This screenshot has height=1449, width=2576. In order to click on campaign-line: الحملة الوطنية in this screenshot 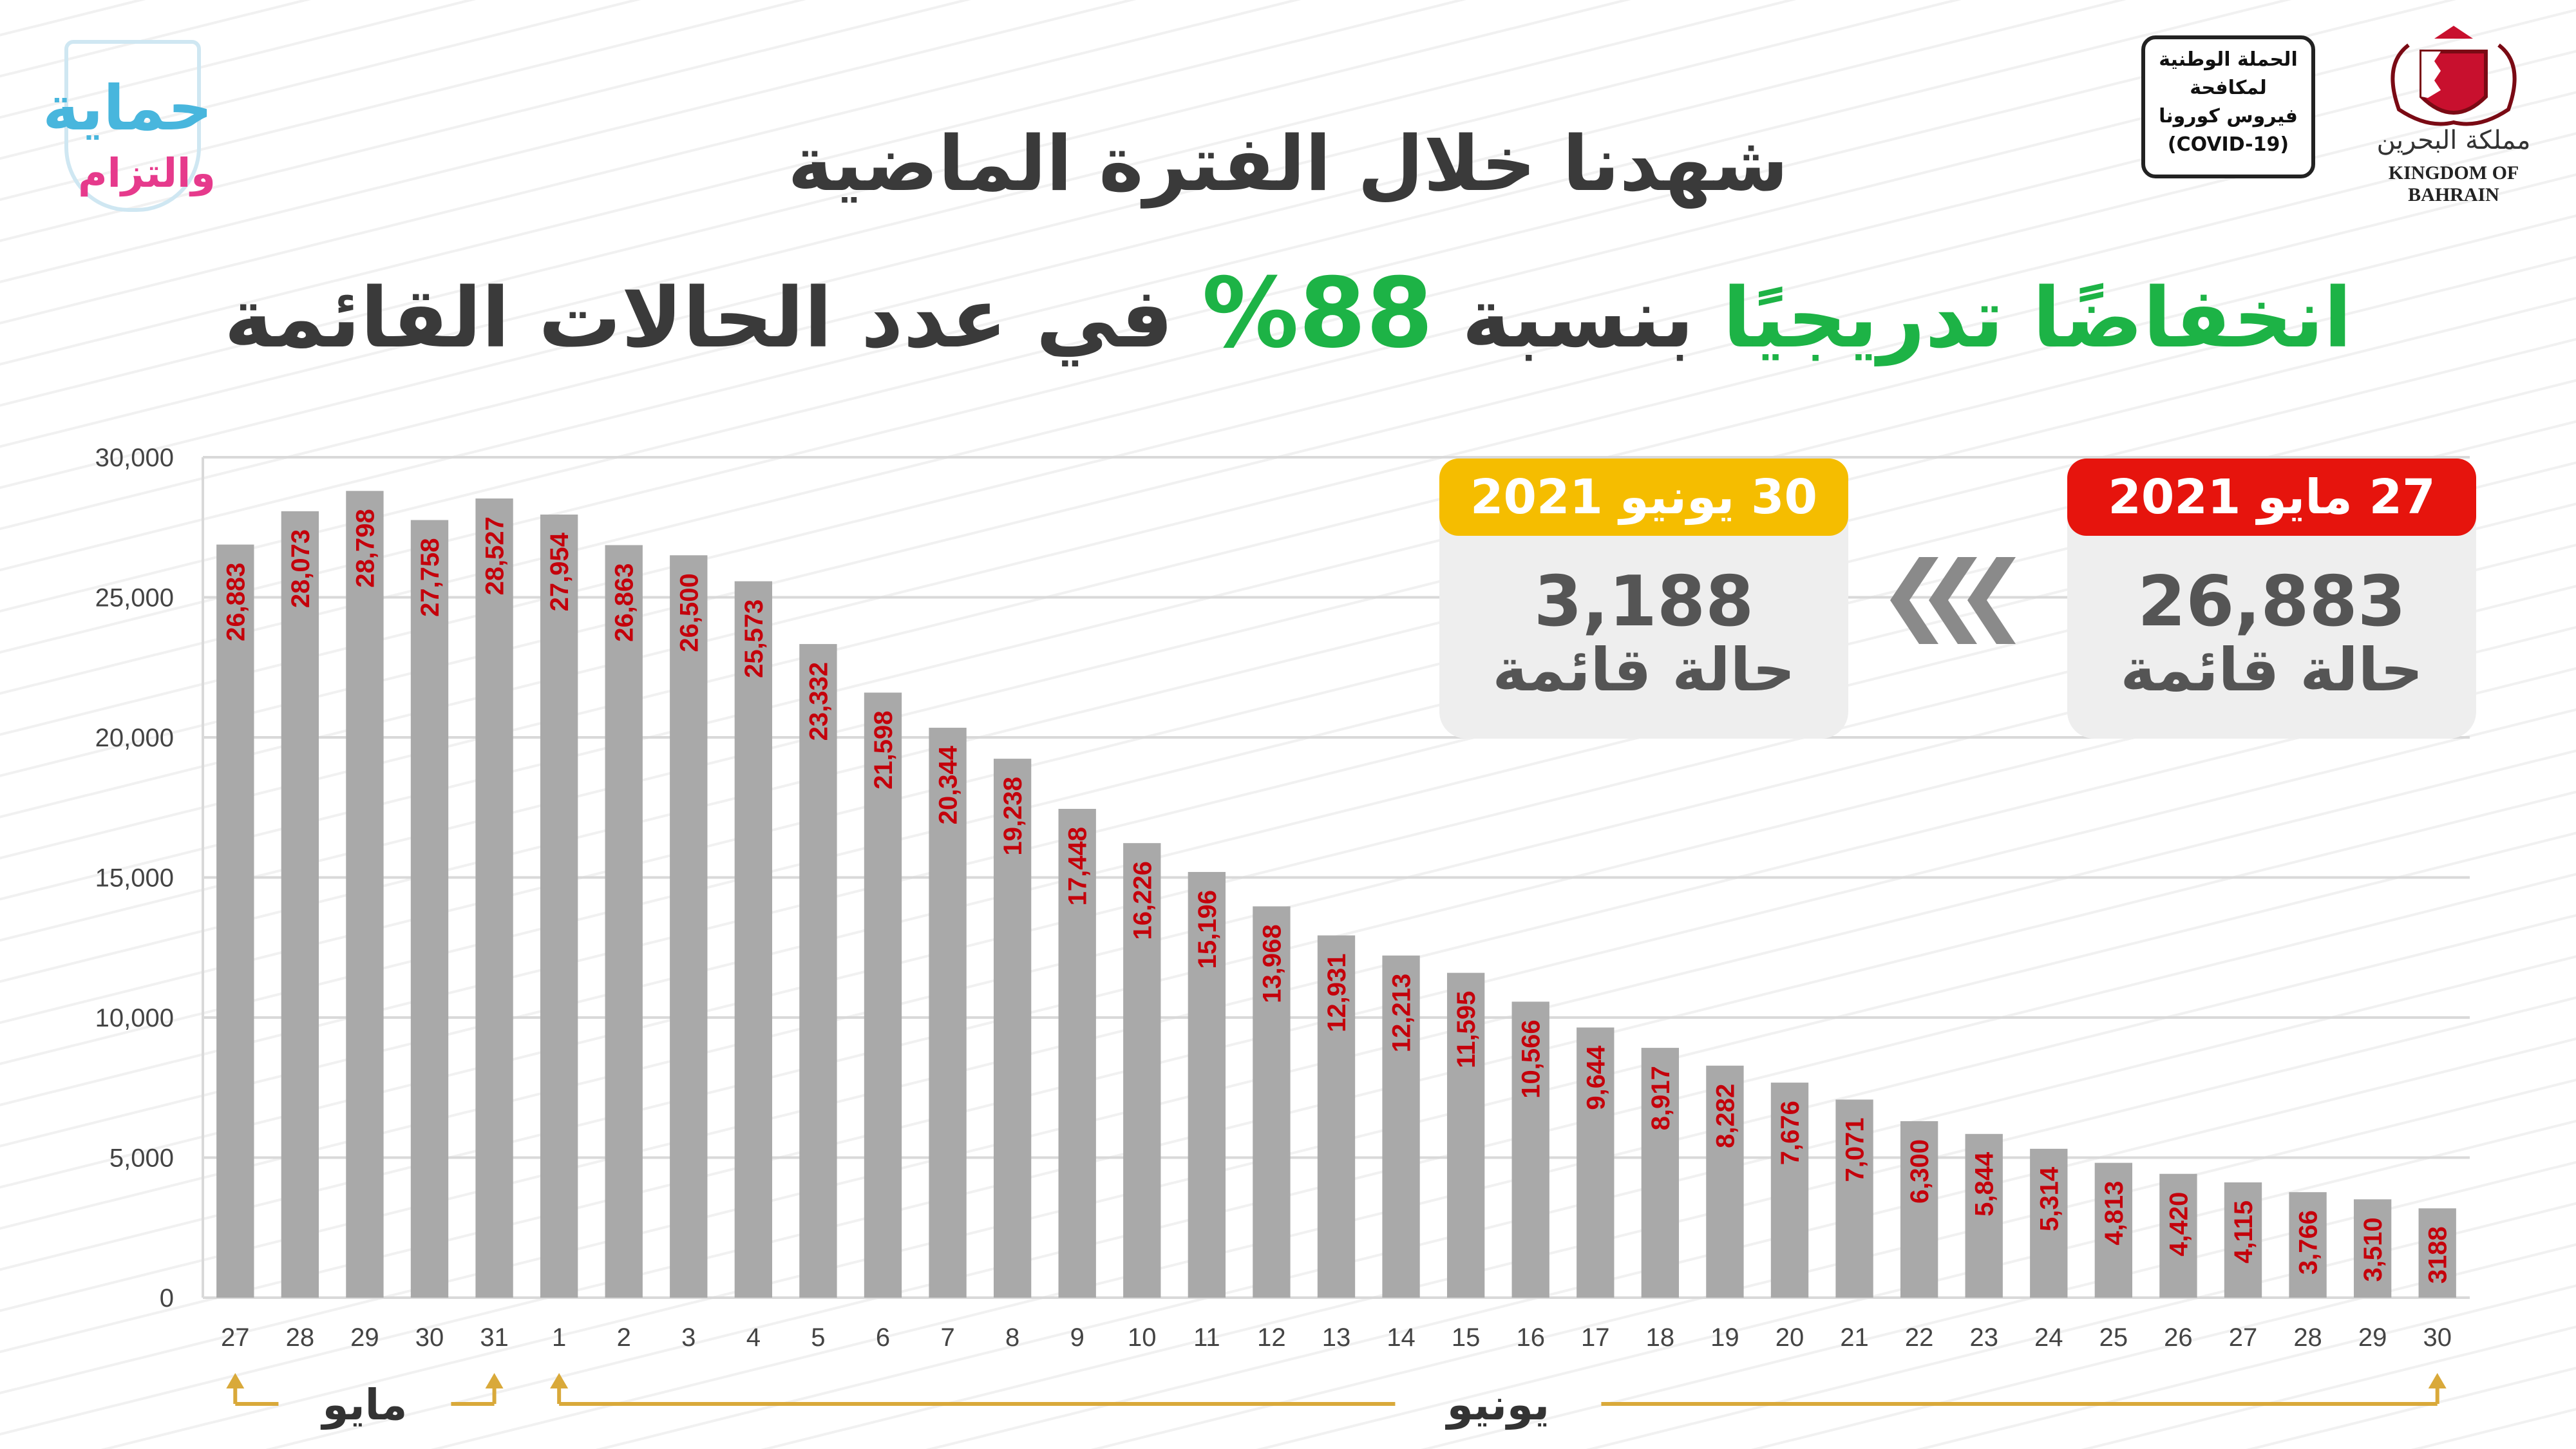, I will do `click(2229, 60)`.